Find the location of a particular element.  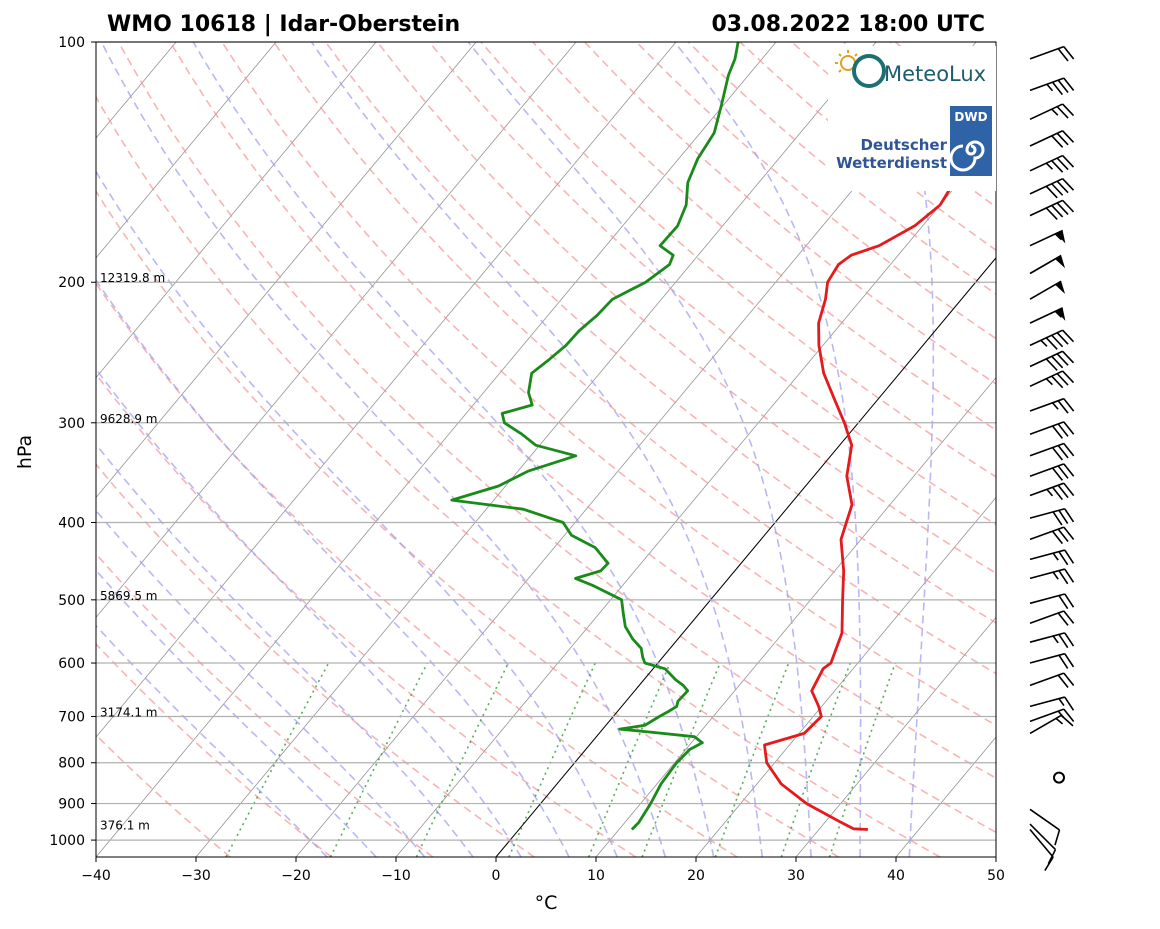

height-label: 9628.9 m is located at coordinates (129, 419).